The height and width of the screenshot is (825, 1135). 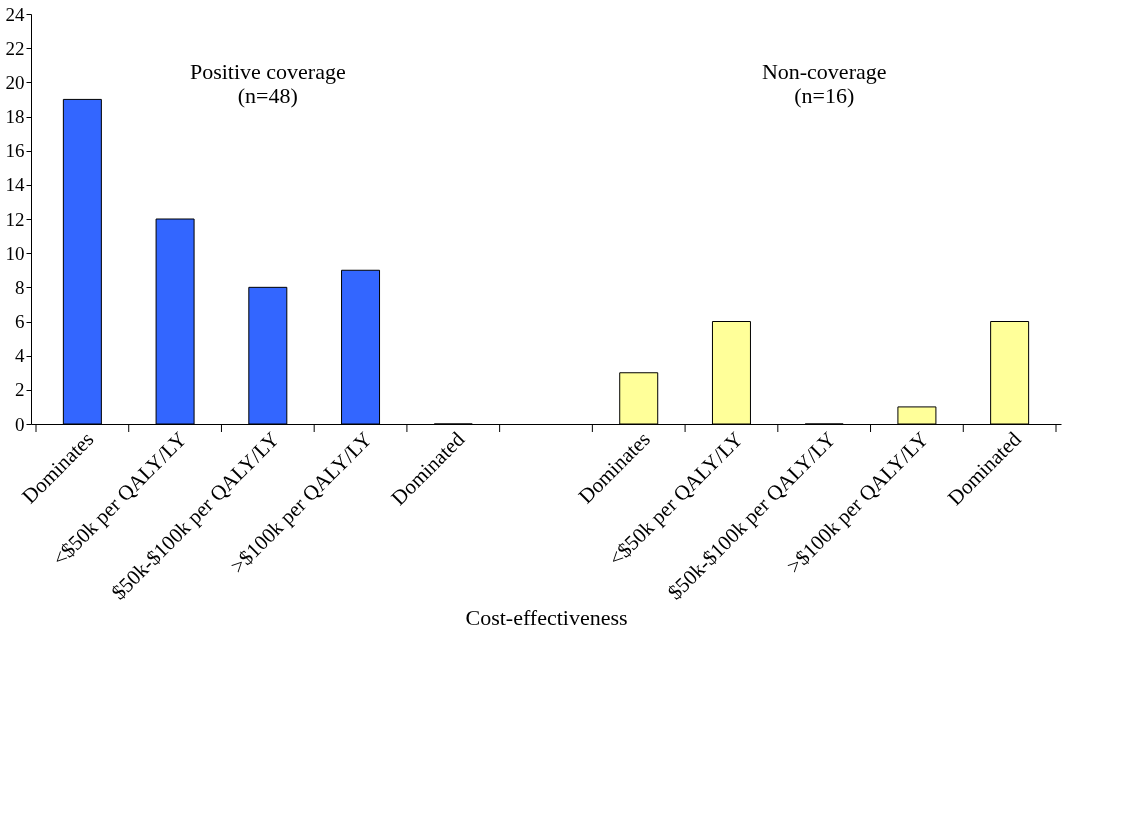 What do you see at coordinates (15, 116) in the screenshot?
I see `y-tick-label: 18` at bounding box center [15, 116].